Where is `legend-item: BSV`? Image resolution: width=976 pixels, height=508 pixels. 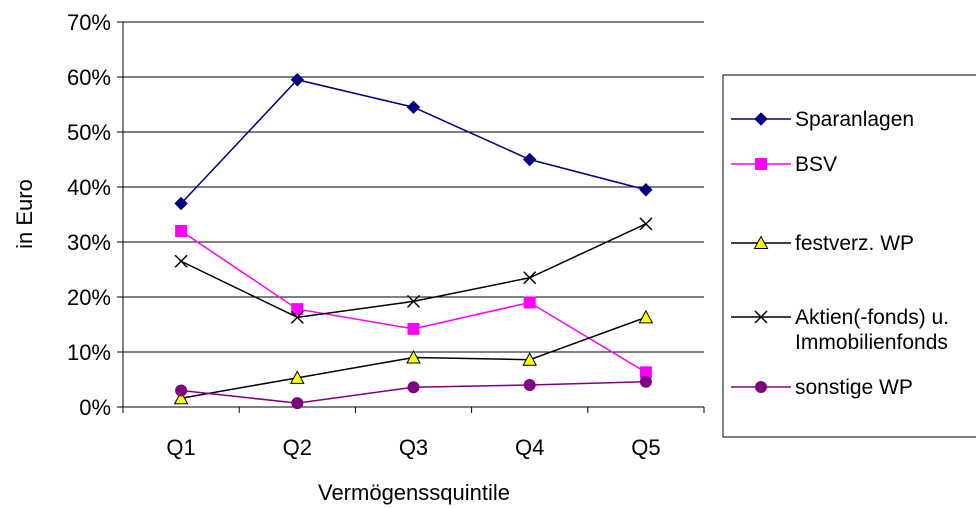 legend-item: BSV is located at coordinates (784, 164).